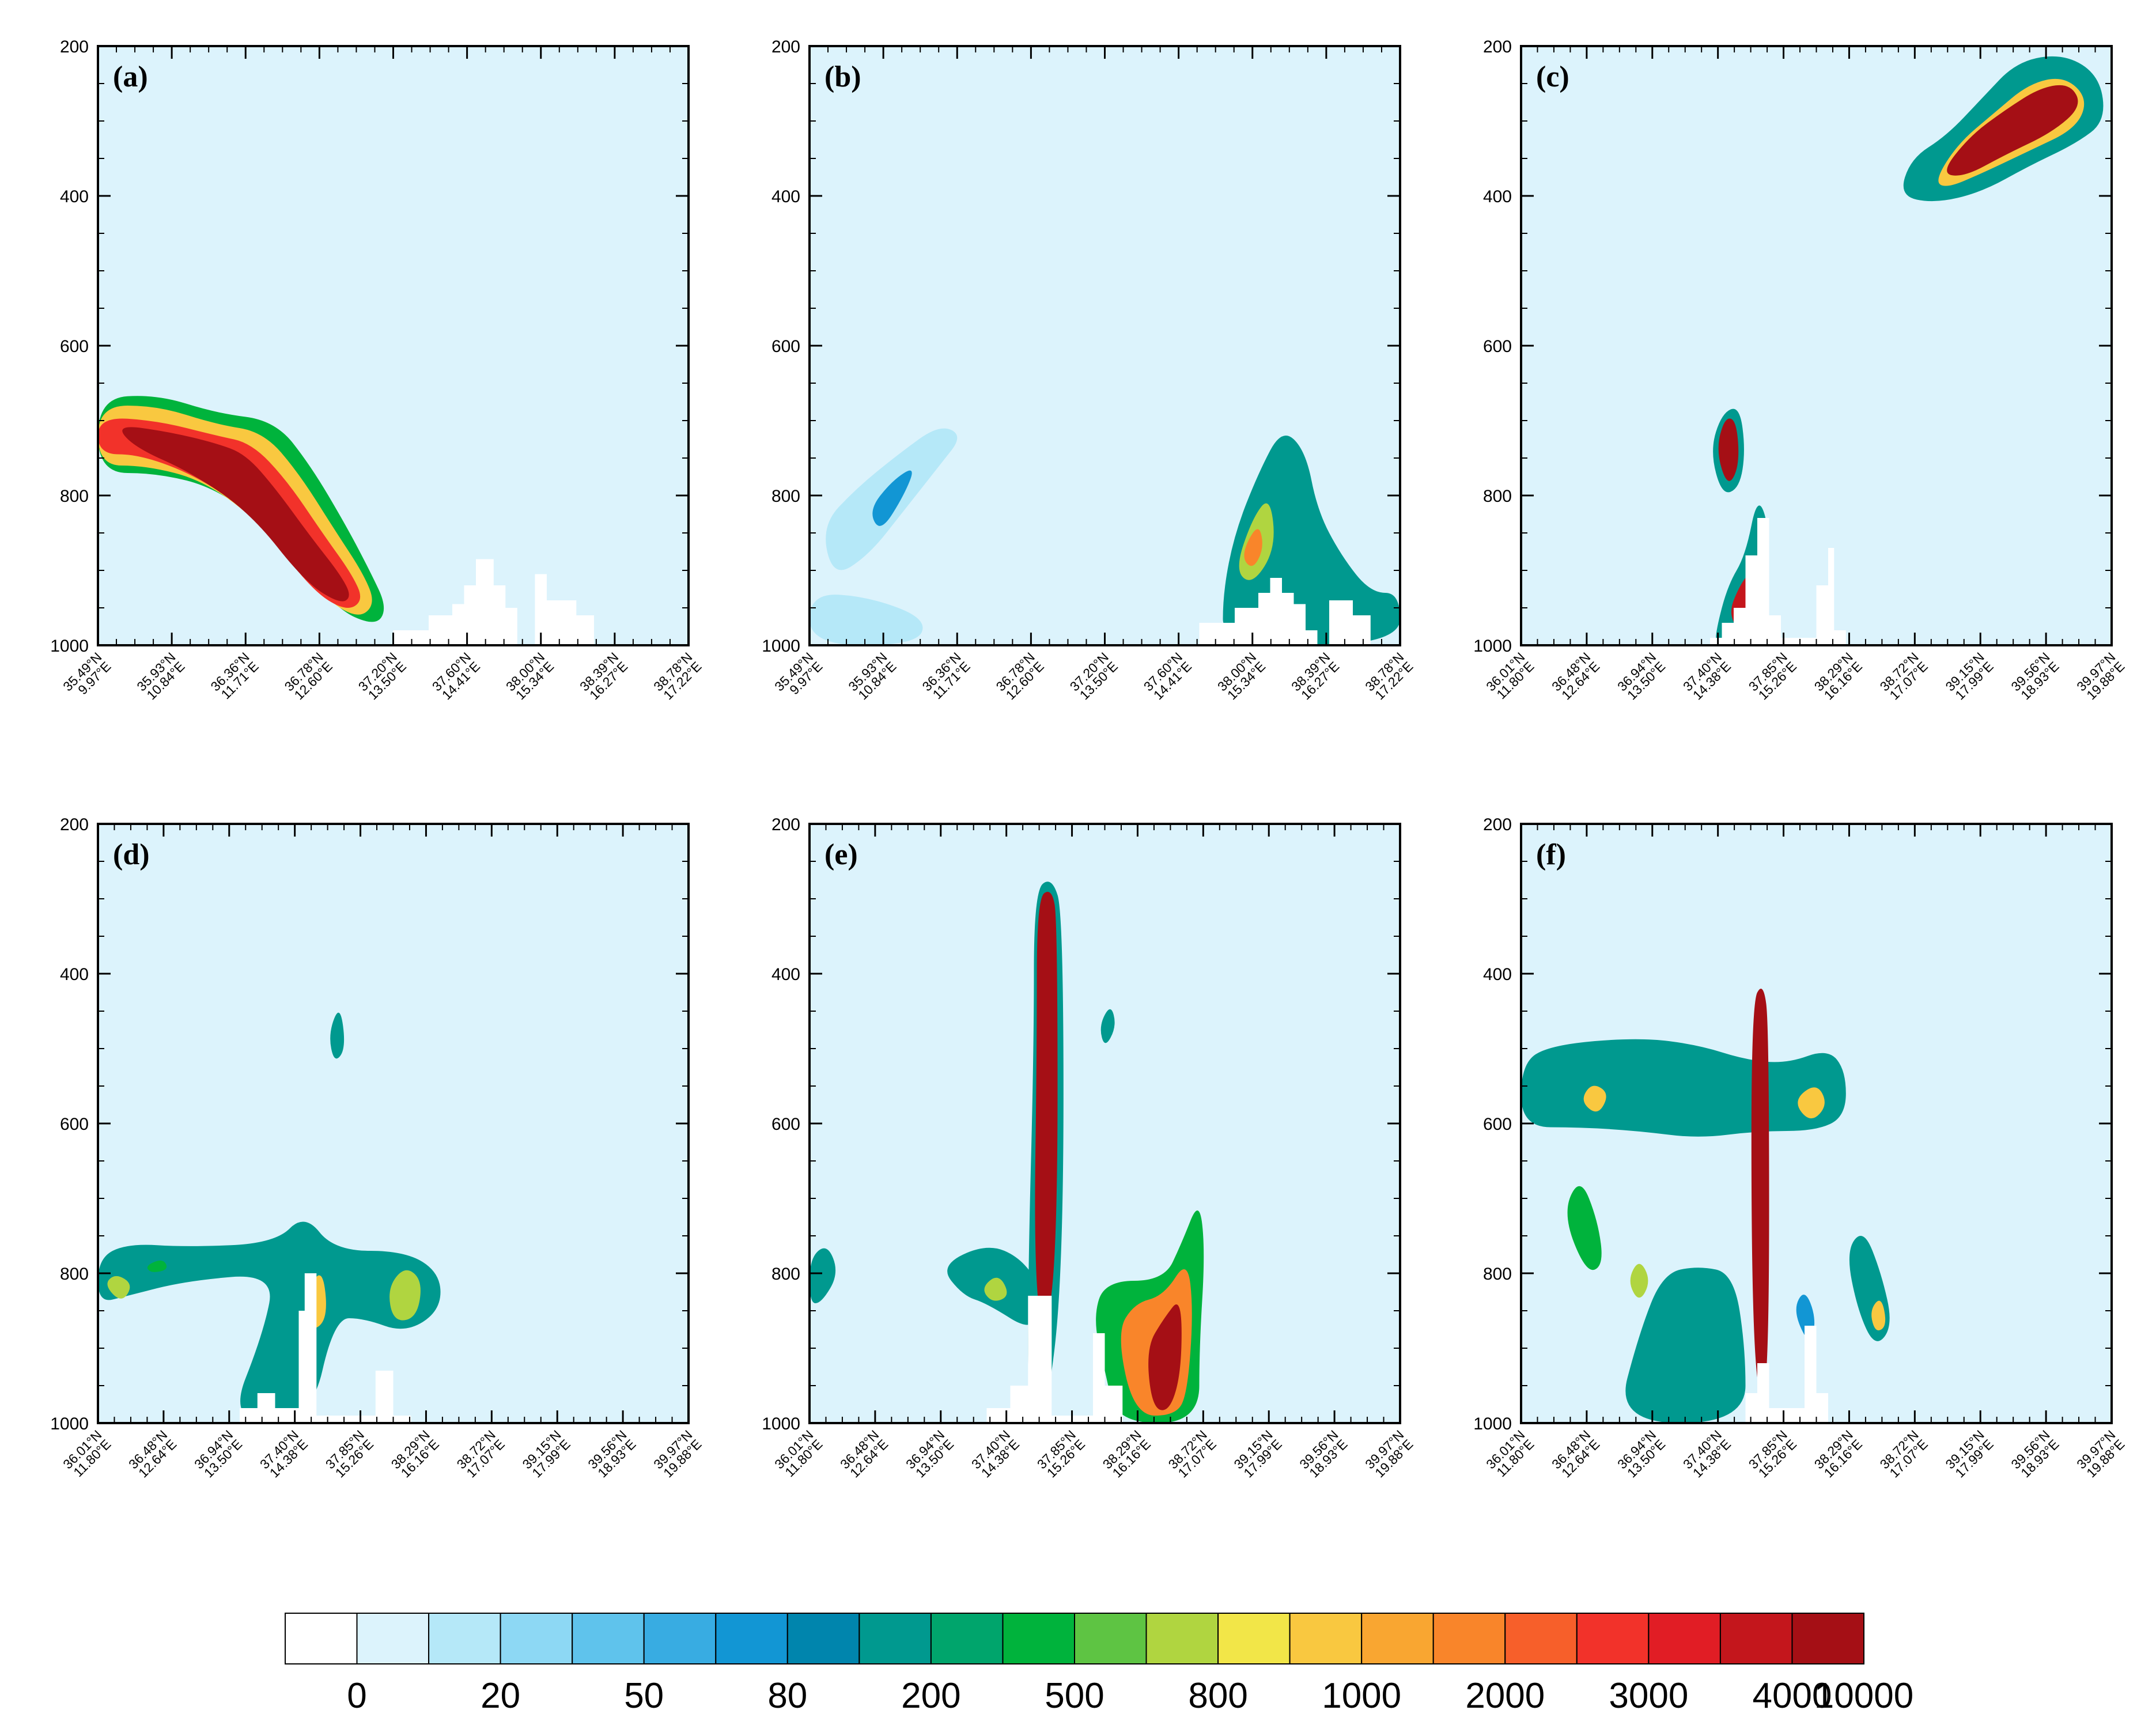  Describe the element at coordinates (1792, 1693) in the screenshot. I see `colorbar-label: 4000` at that location.